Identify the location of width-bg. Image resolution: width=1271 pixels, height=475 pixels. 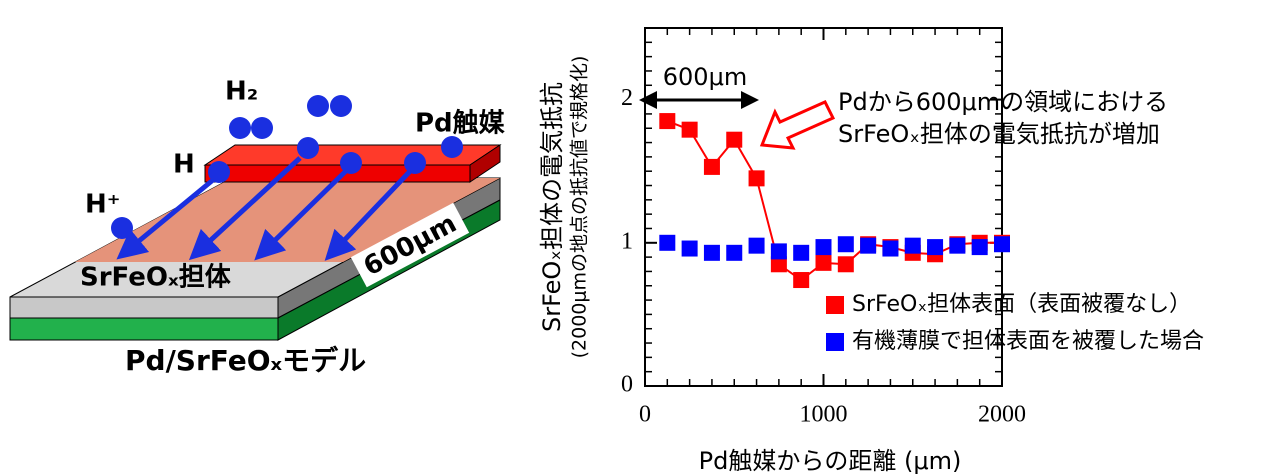
(410, 245).